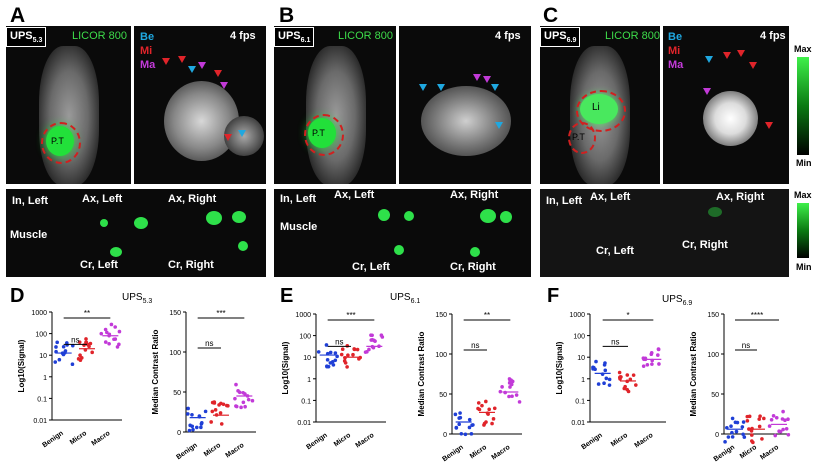 The image size is (819, 462). Describe the element at coordinates (192, 199) in the screenshot. I see `tissue-ax-right-a: Ax, Right` at that location.